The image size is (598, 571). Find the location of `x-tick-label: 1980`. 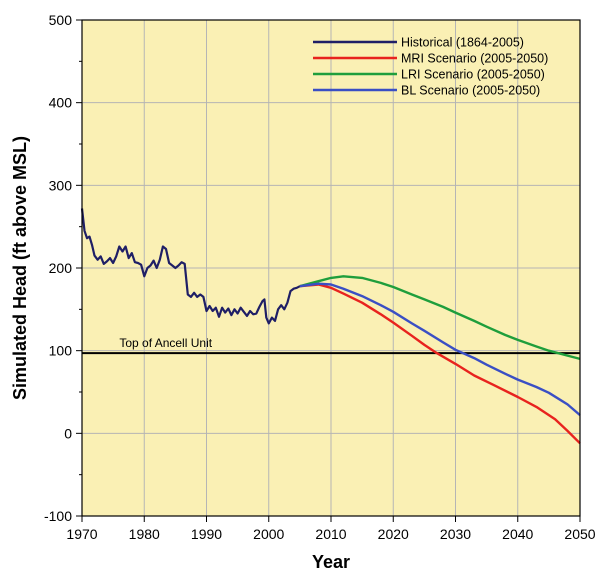

x-tick-label: 1980 is located at coordinates (144, 534).